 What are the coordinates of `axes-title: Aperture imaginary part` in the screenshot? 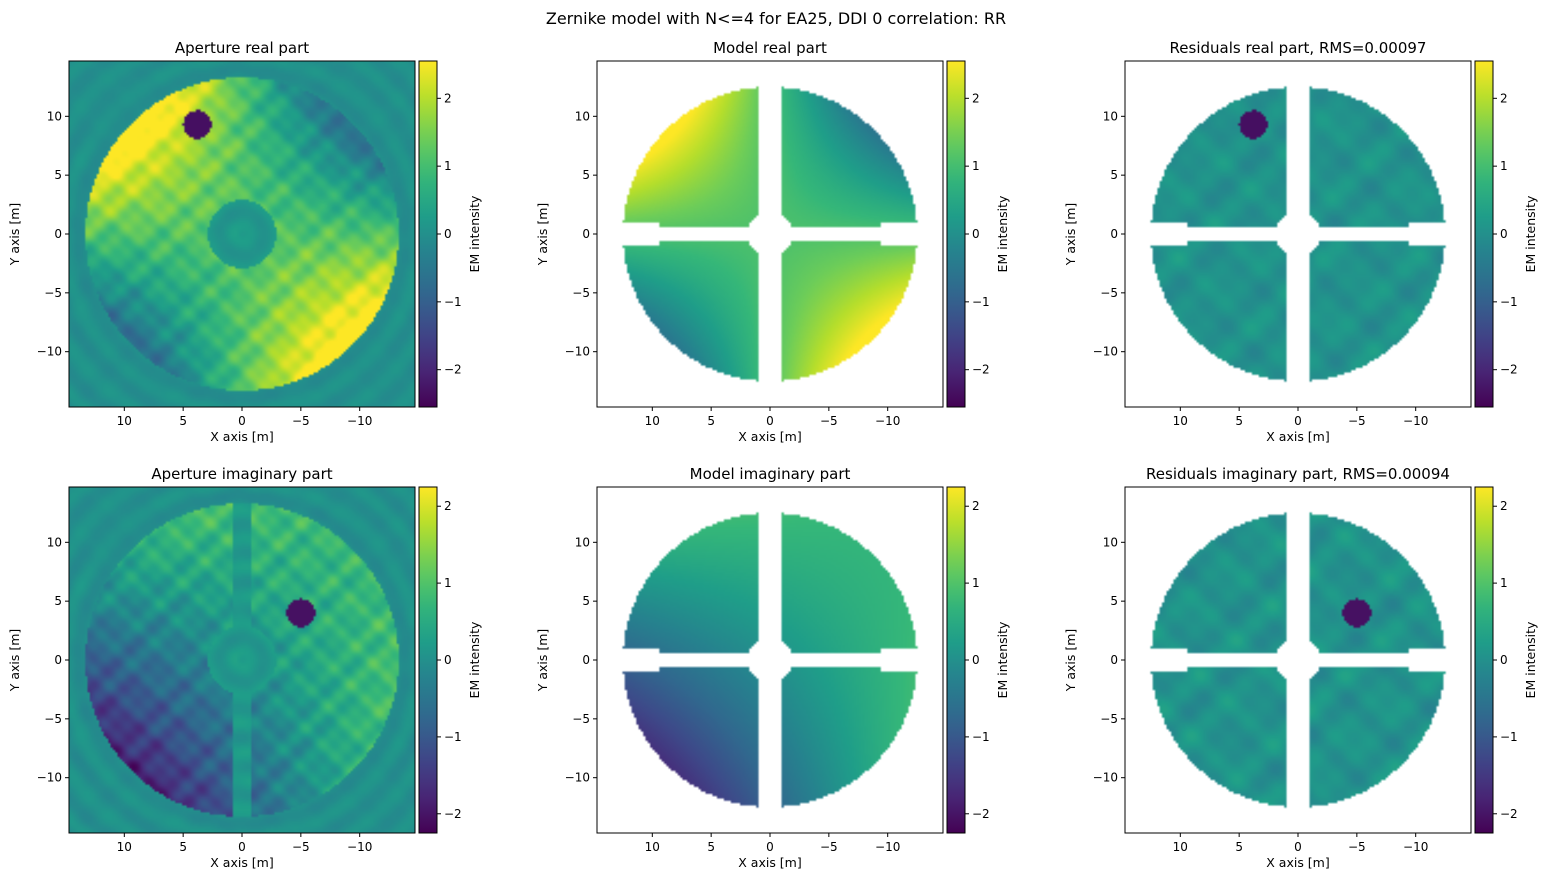 It's located at (241, 474).